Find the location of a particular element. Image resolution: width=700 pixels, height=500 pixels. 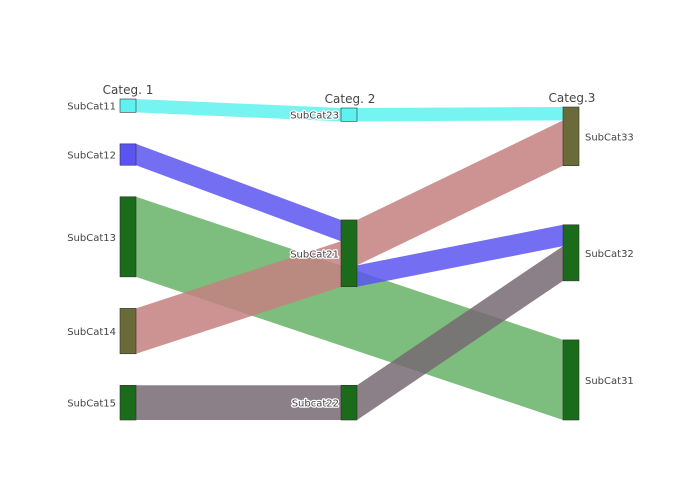

node-subcat23 is located at coordinates (349, 114).